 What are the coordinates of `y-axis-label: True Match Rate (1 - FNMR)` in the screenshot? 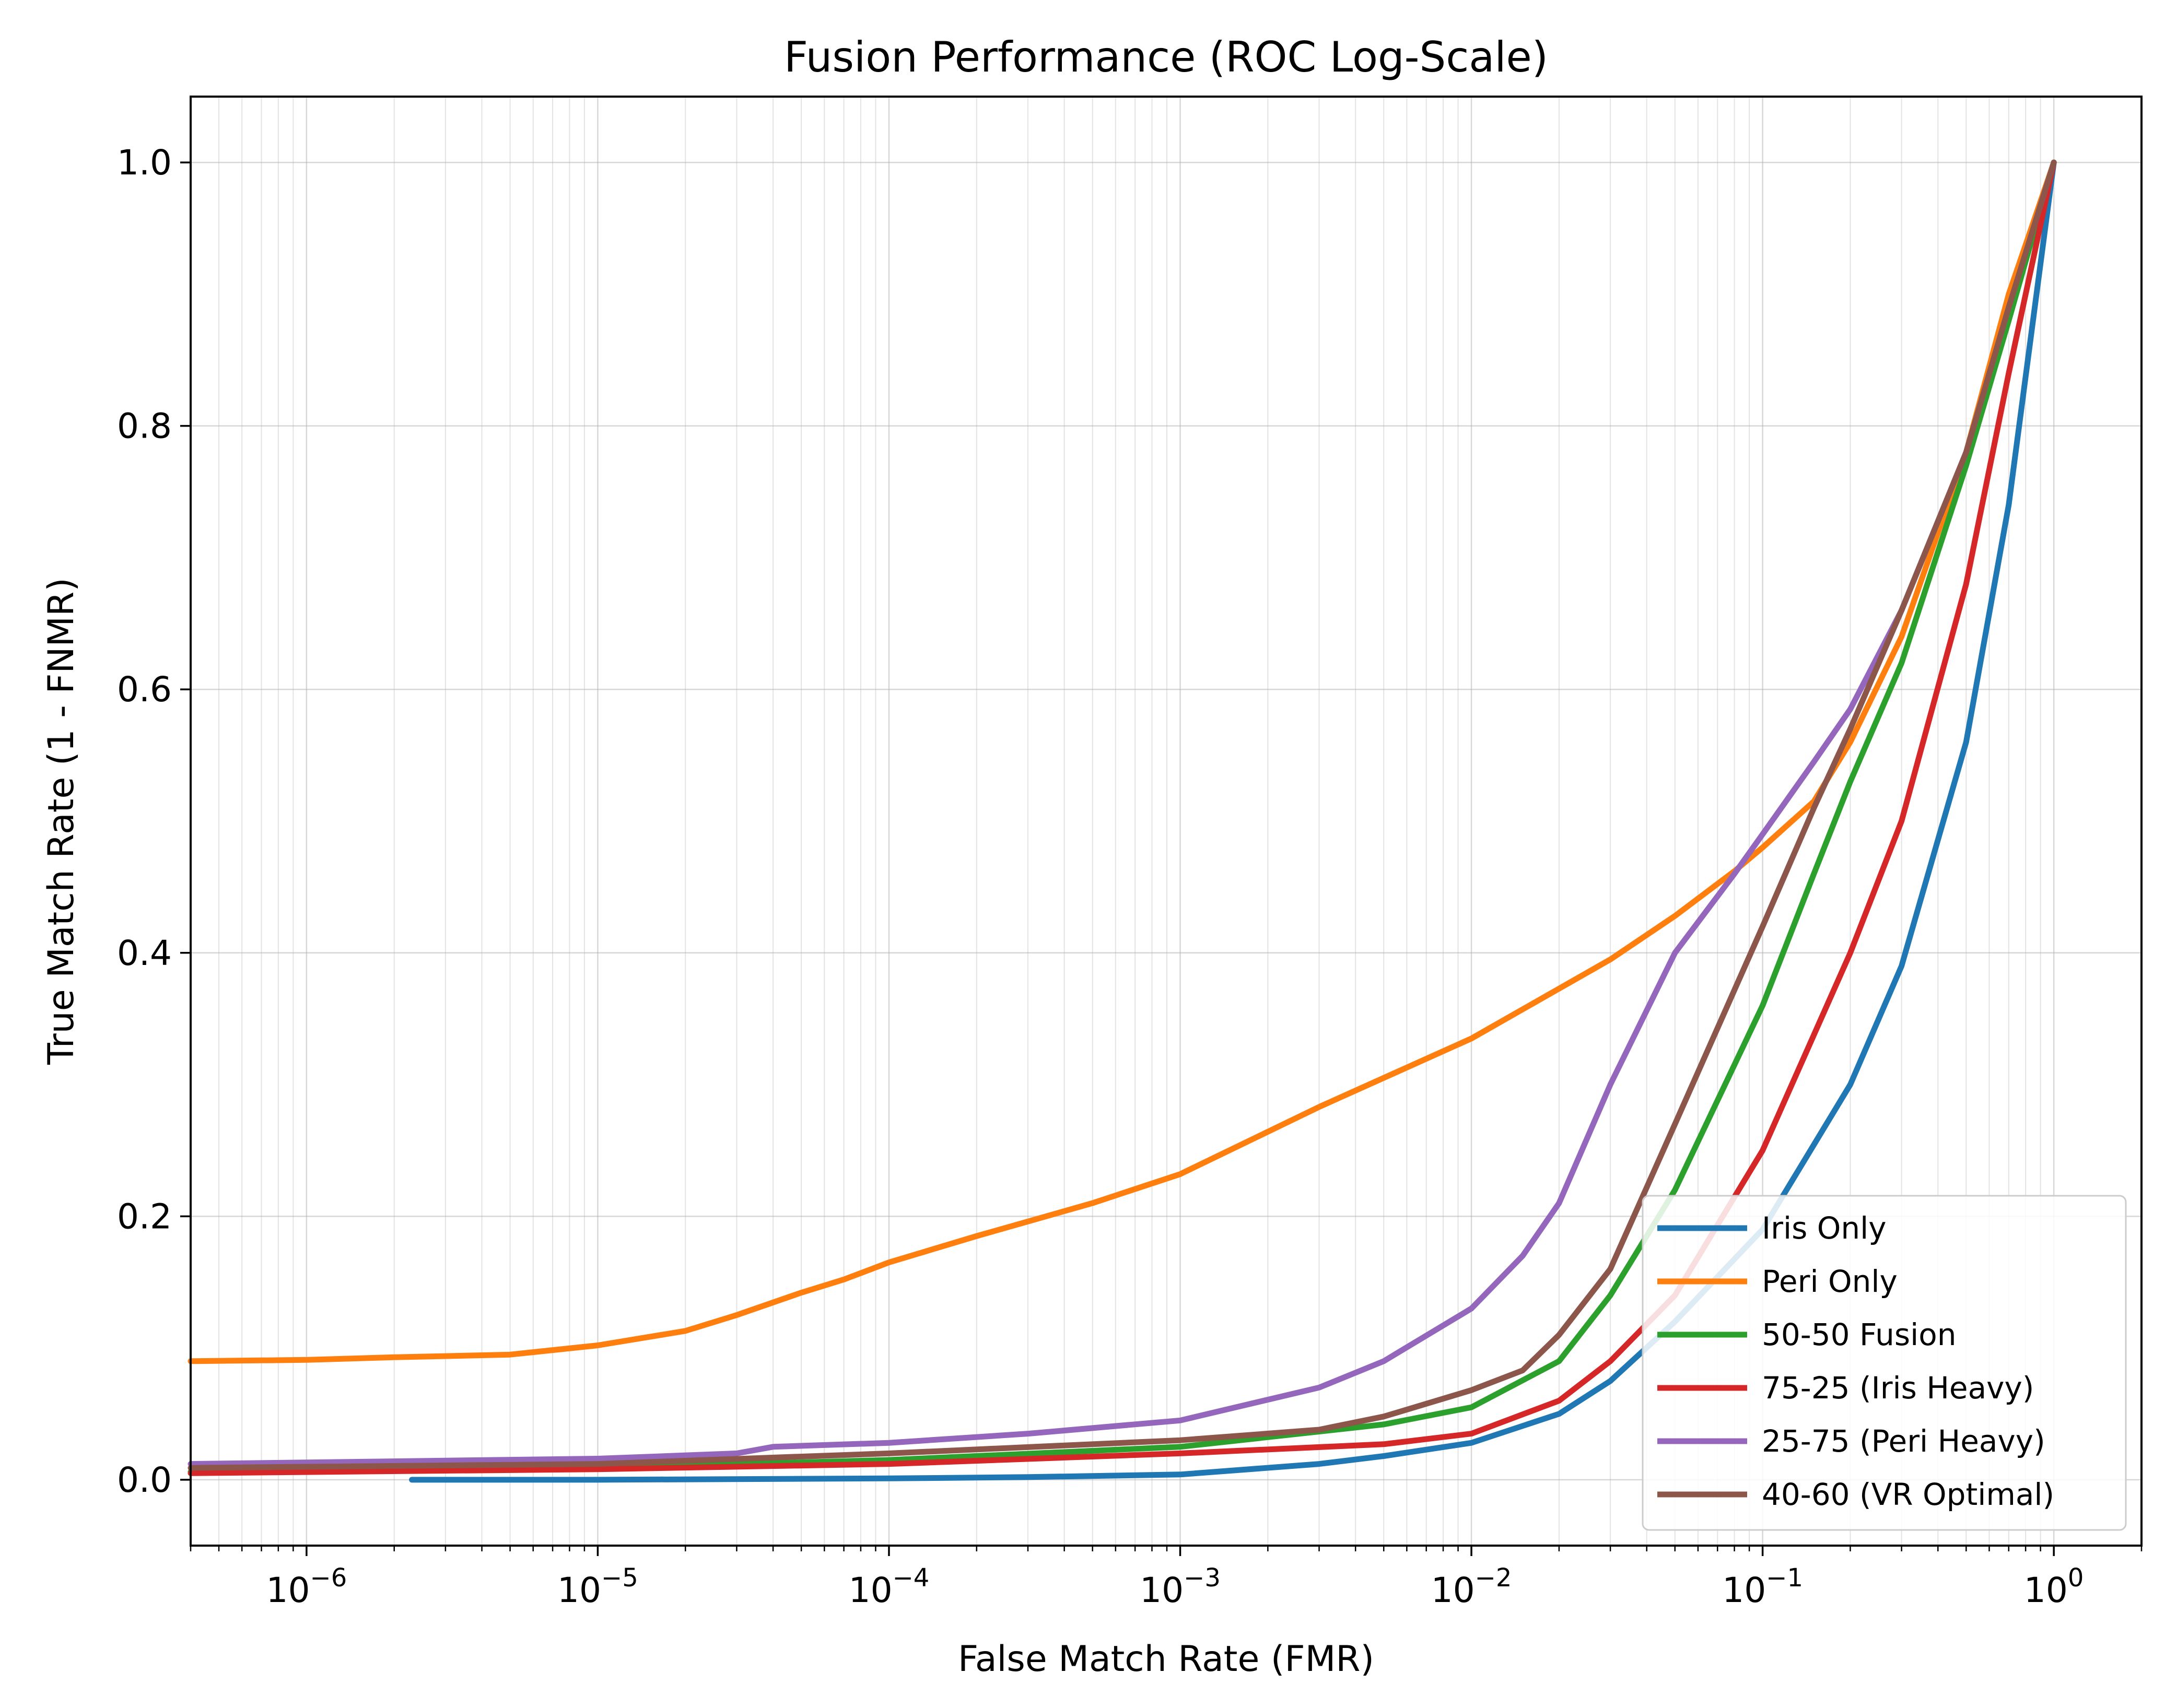 It's located at (61, 821).